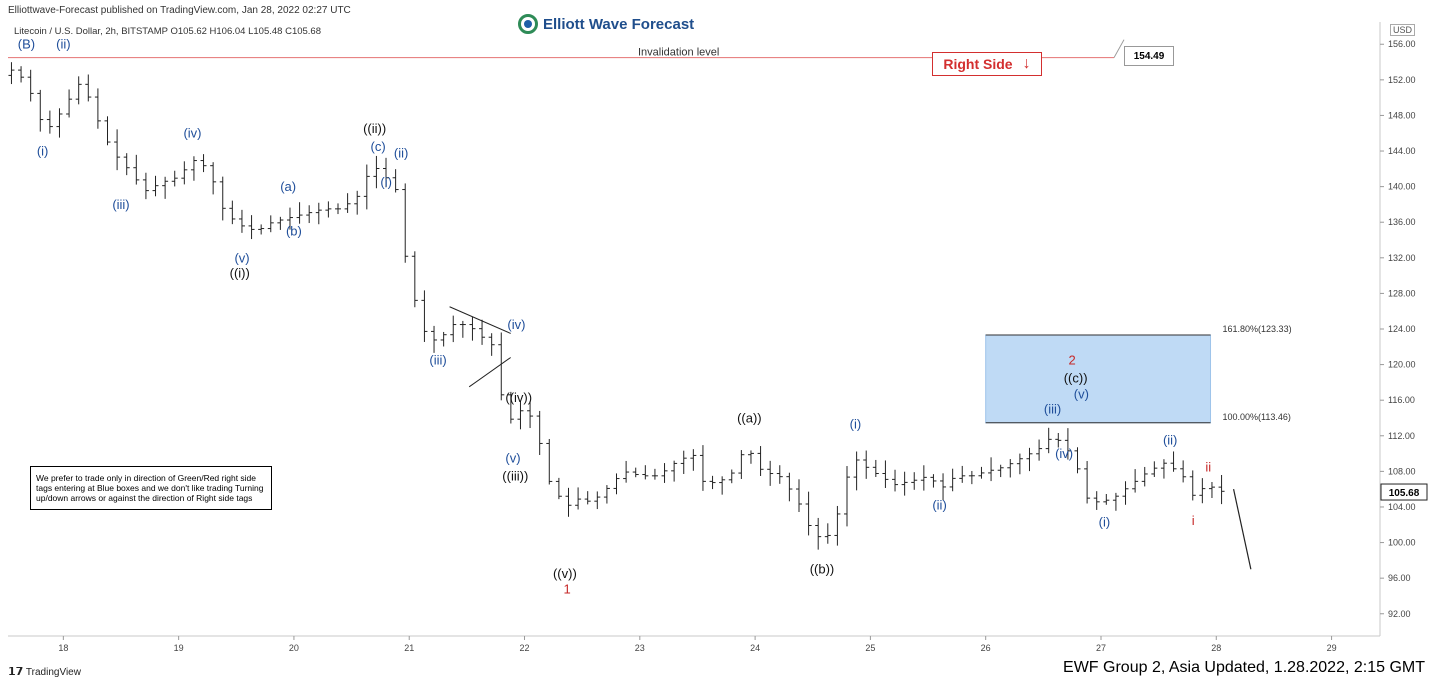 This screenshot has height=685, width=1431. I want to click on wave-label: 2, so click(1072, 360).